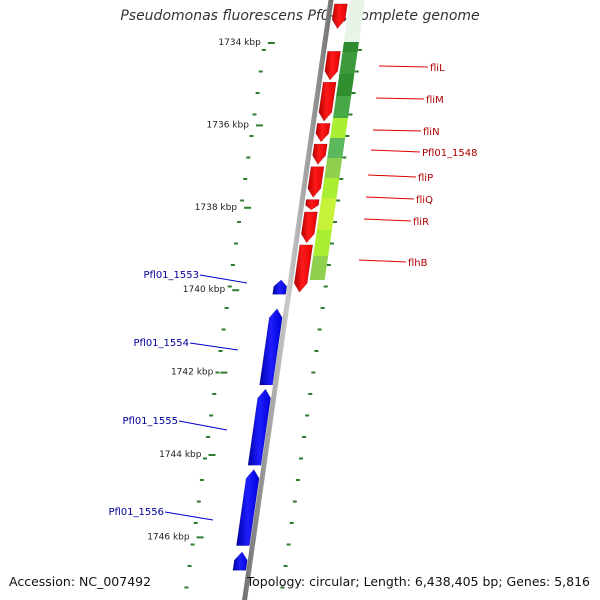 The image size is (600, 600). I want to click on forward-gene-label: fliQ, so click(424, 200).